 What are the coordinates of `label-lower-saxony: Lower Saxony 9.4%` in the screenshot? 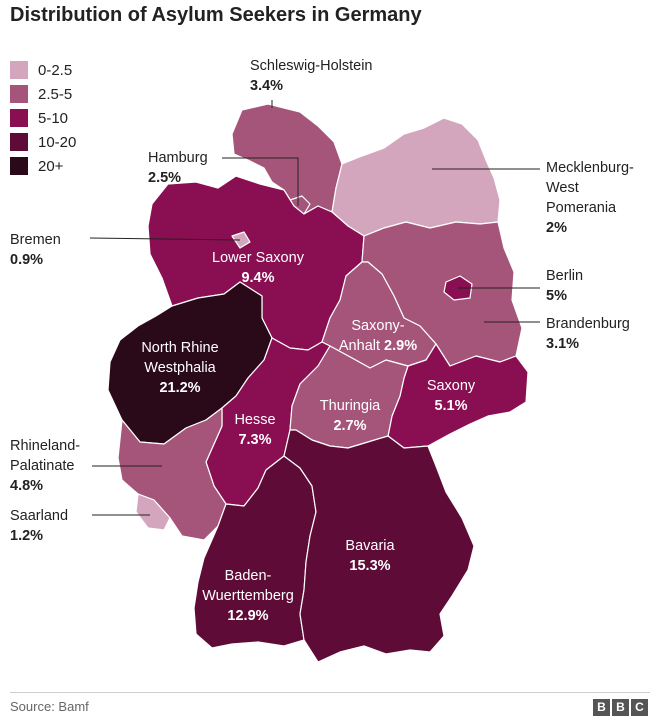 It's located at (258, 268).